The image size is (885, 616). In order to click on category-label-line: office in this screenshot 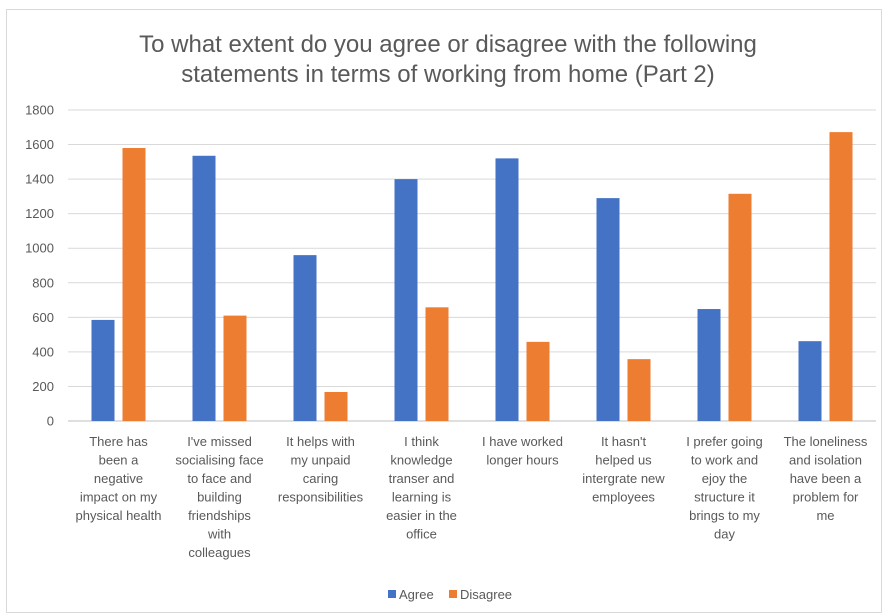, I will do `click(421, 534)`.